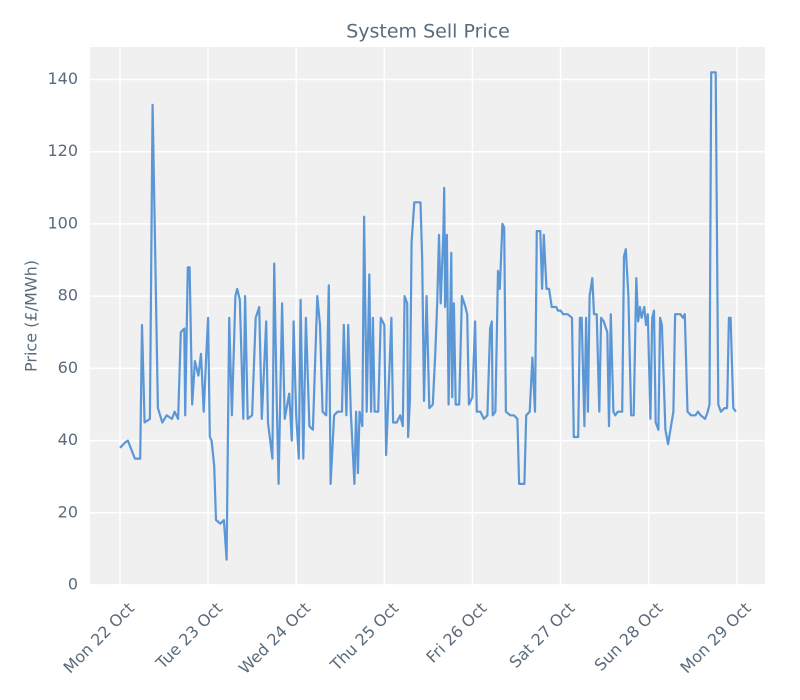  Describe the element at coordinates (715, 638) in the screenshot. I see `x-tick-label: Mon 29 Oct` at that location.